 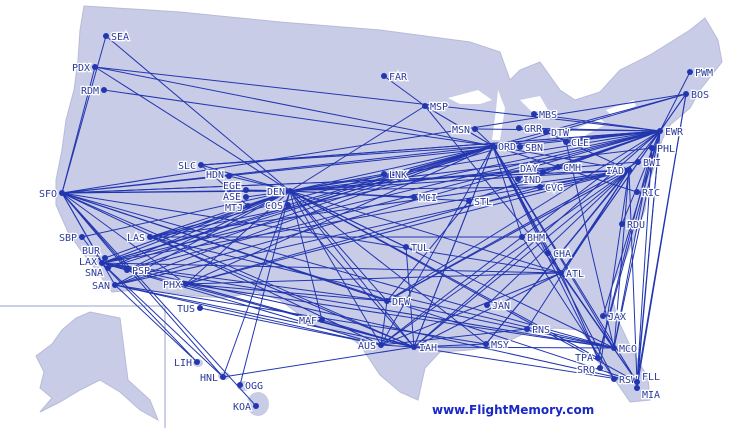 I want to click on airport-rsw: RSW, so click(x=625, y=380).